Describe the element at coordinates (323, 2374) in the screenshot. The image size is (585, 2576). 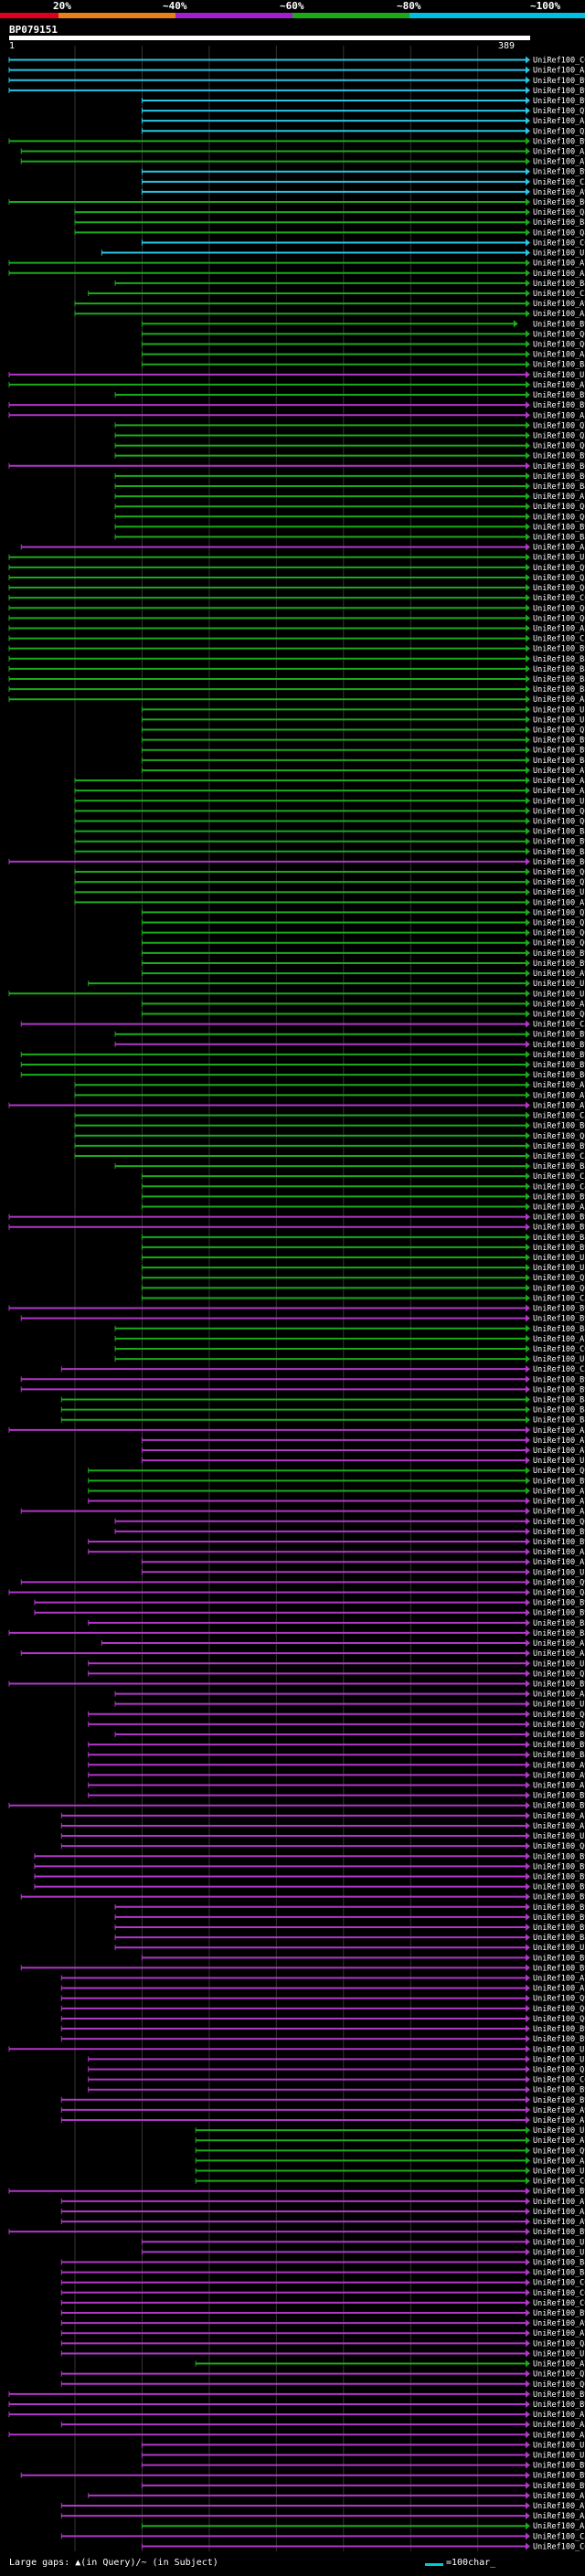
I see `hit-row: UniRef100_Q7XTS1` at that location.